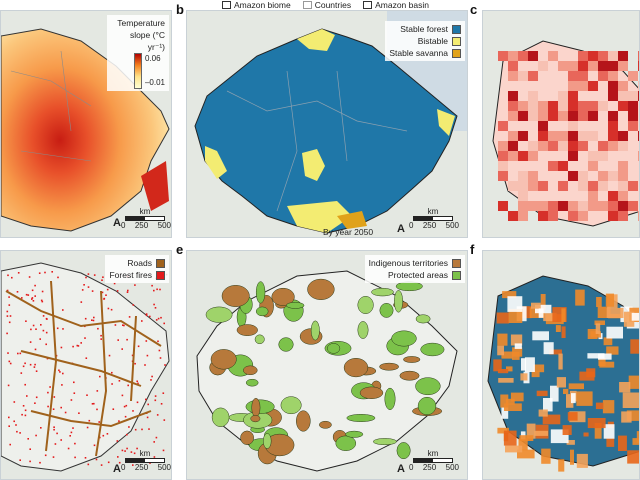 The image size is (640, 480). What do you see at coordinates (226, 5) in the screenshot?
I see `biome-swatch` at bounding box center [226, 5].